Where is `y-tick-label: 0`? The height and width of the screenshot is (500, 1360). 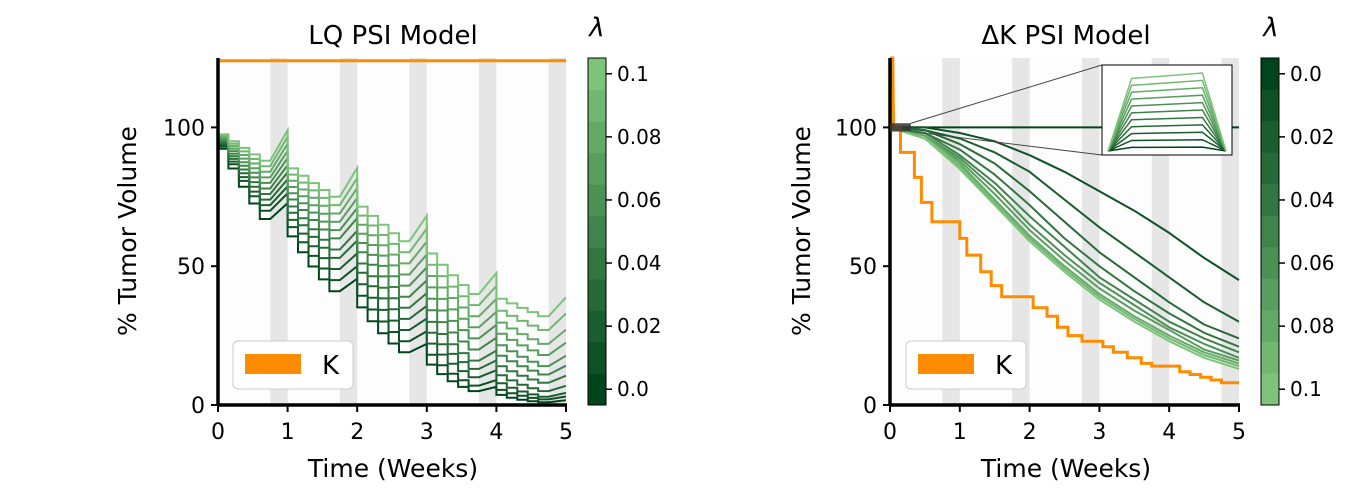 y-tick-label: 0 is located at coordinates (870, 406).